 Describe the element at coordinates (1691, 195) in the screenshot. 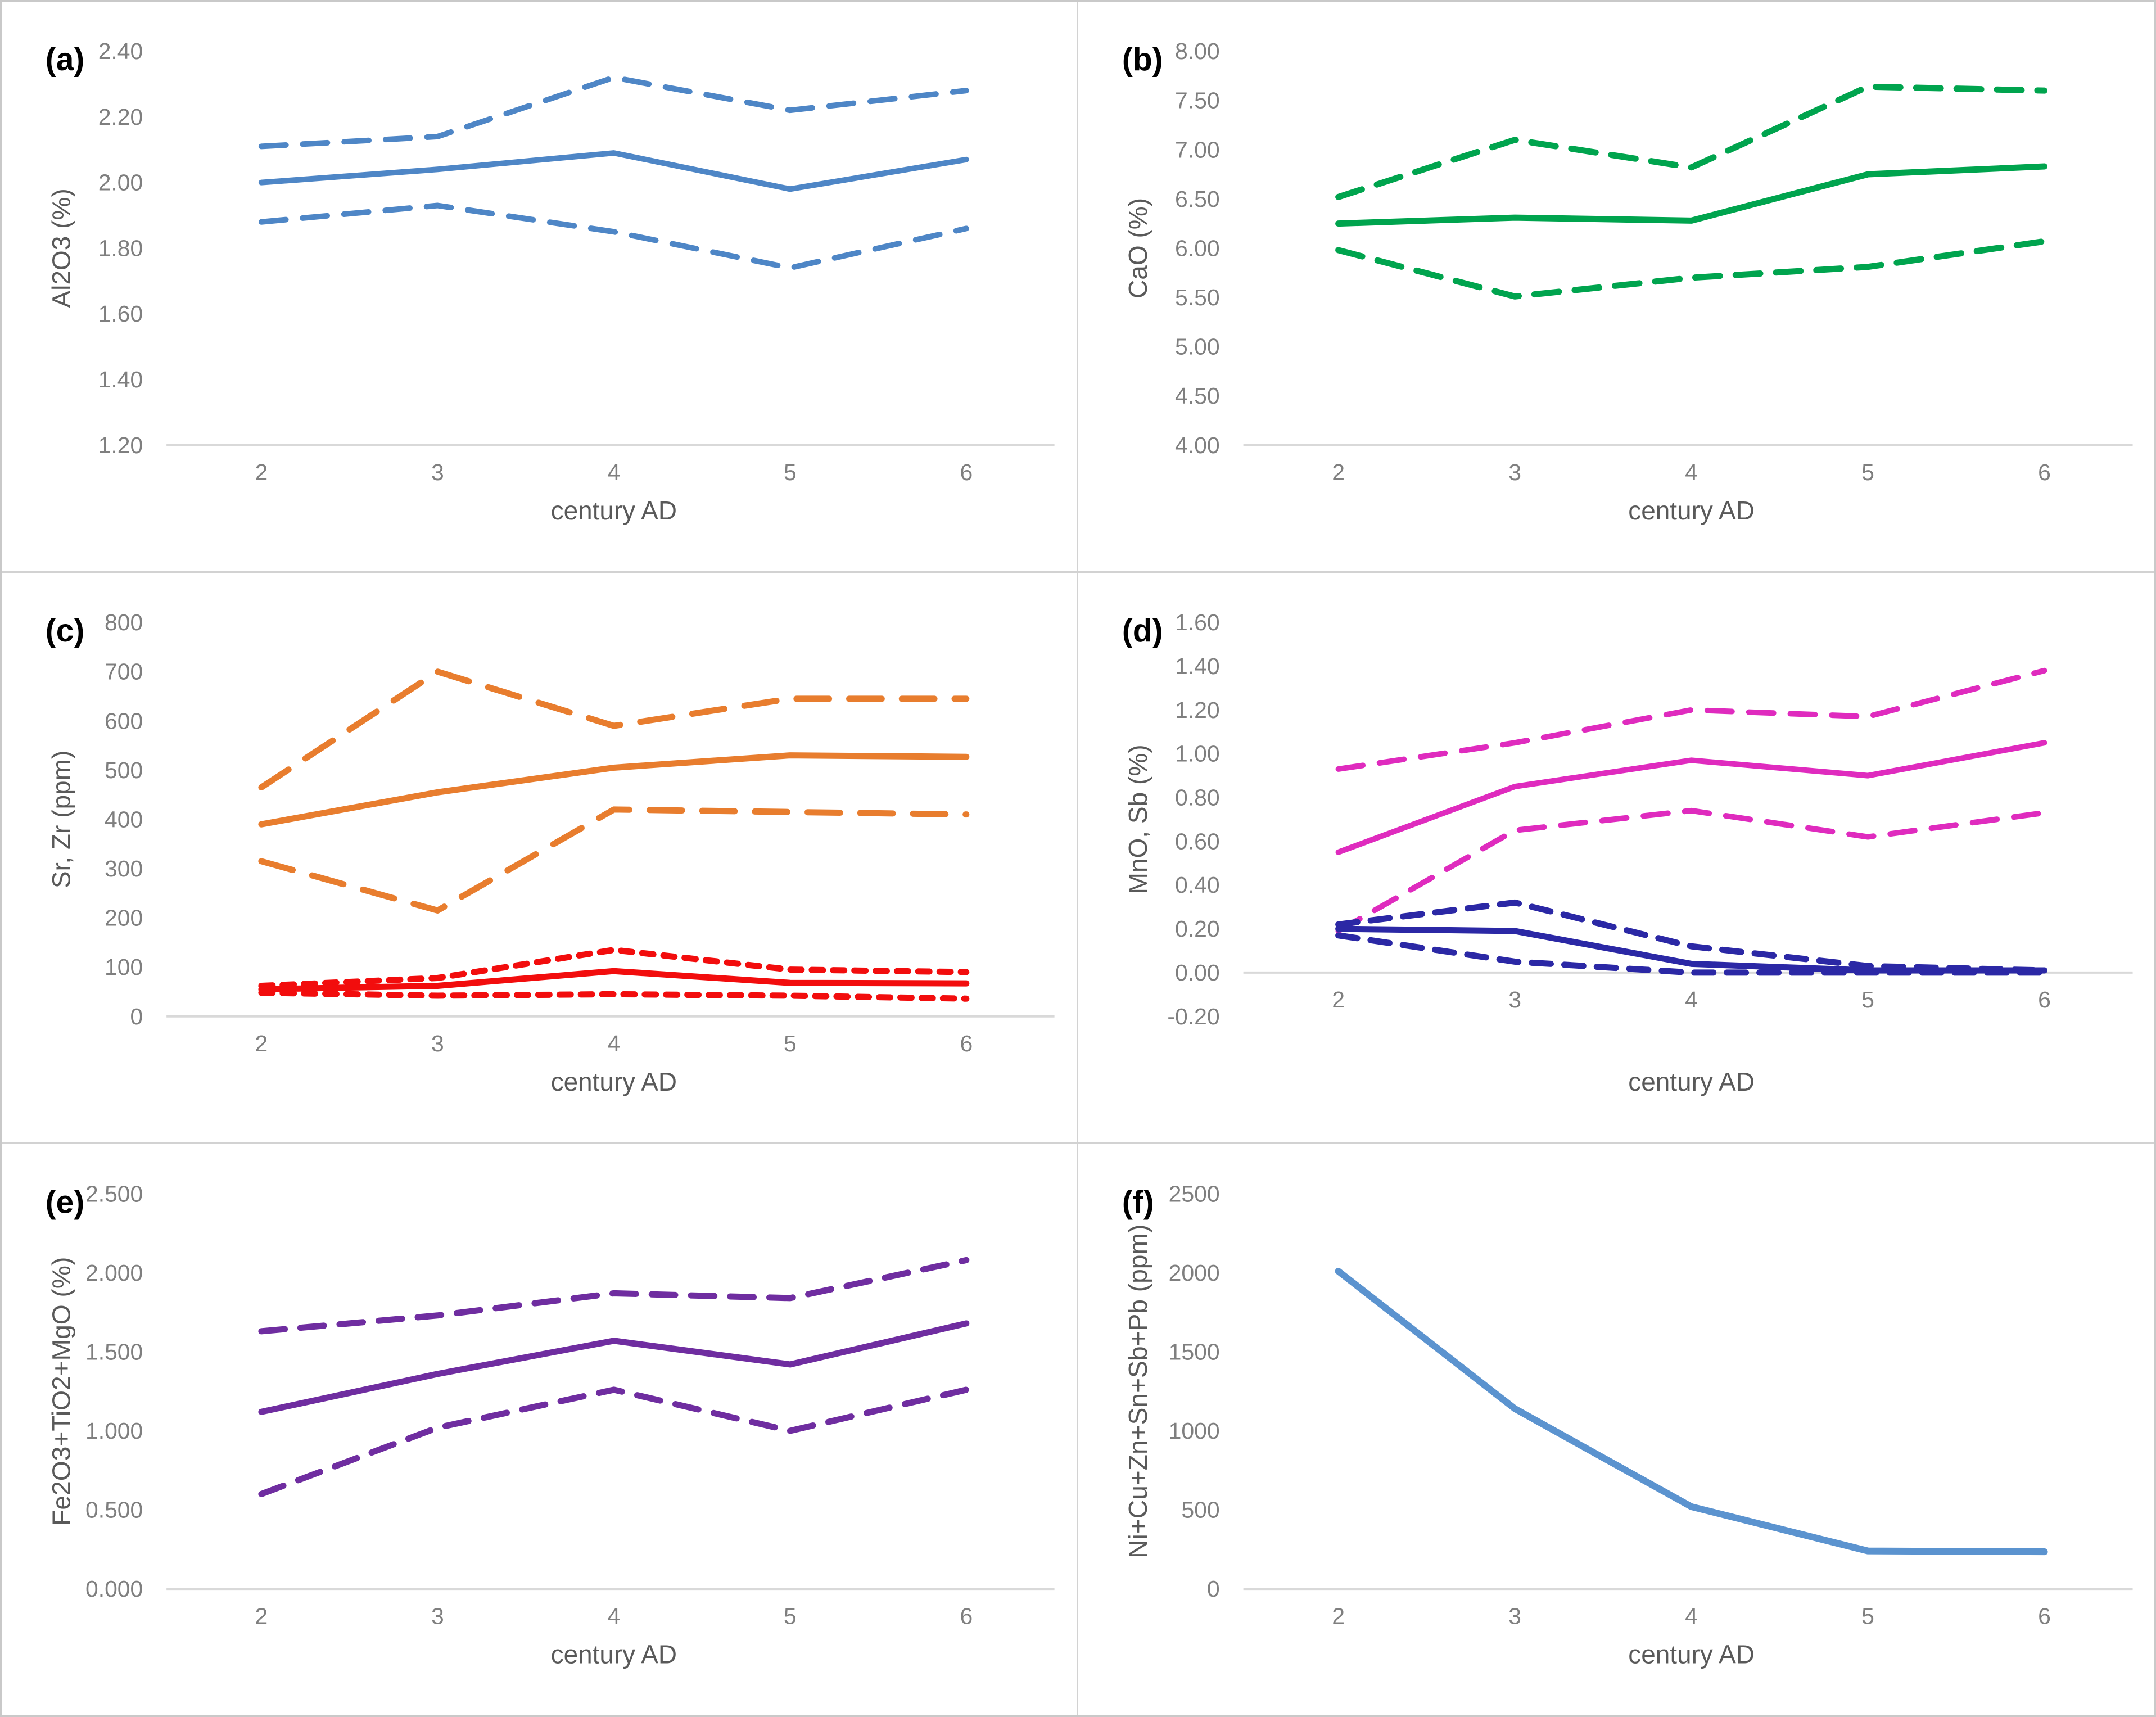

I see `series-cao-mean` at that location.